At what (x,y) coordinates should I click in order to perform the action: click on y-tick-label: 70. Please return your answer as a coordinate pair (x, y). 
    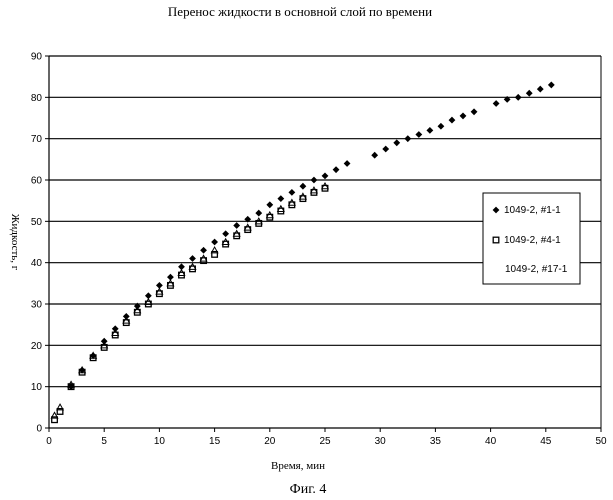
    Looking at the image, I should click on (37, 139).